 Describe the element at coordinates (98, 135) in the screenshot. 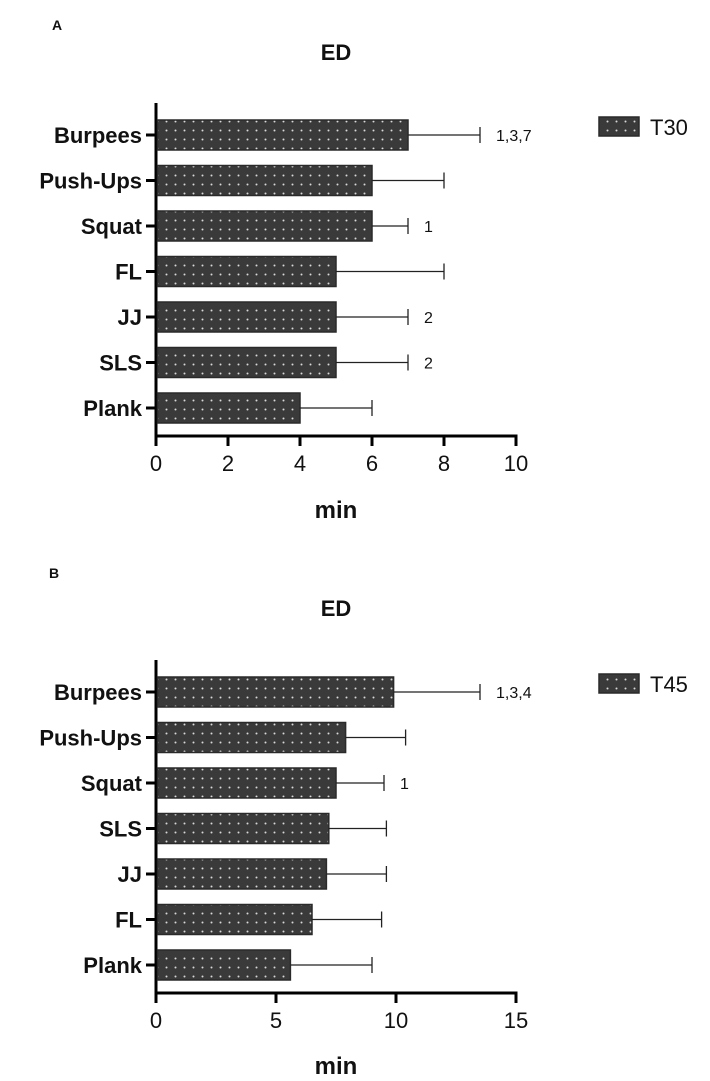

I see `panel-a-category-label: Burpees` at that location.